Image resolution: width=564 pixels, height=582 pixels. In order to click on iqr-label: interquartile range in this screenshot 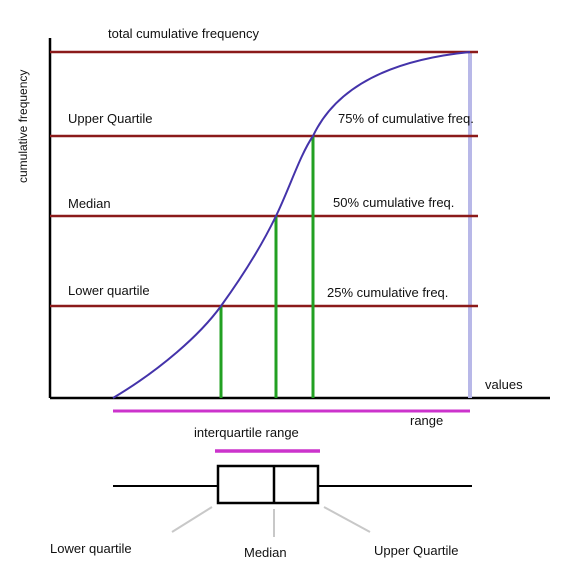, I will do `click(246, 432)`.